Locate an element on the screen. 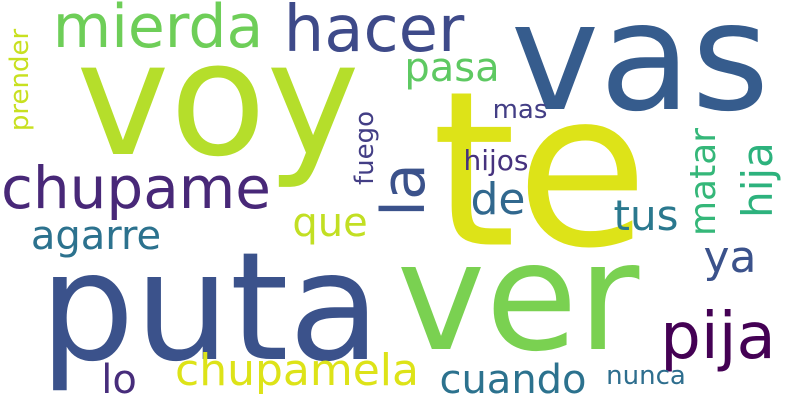  word-ver: ver is located at coordinates (518, 298).